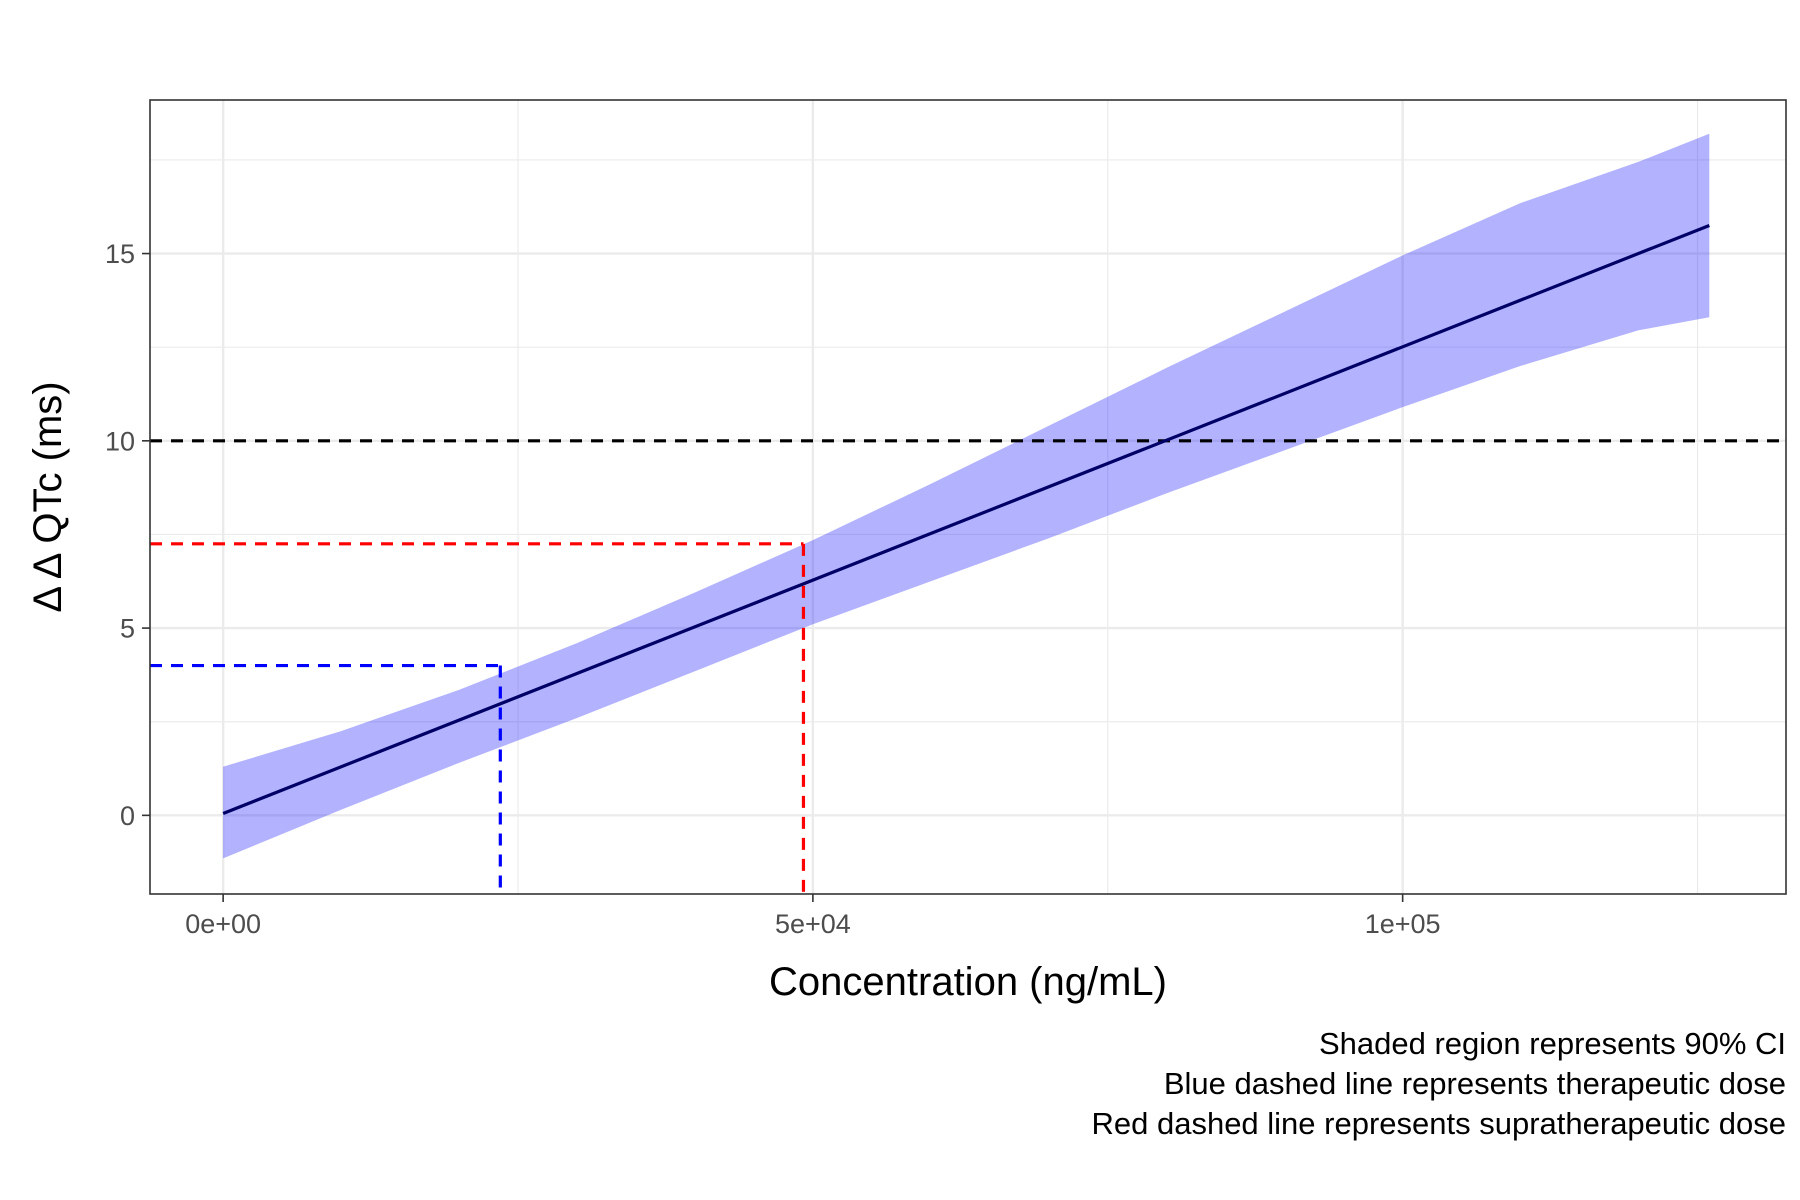 Image resolution: width=1800 pixels, height=1200 pixels. I want to click on x-axis-title: Concentration (ng/mL), so click(968, 982).